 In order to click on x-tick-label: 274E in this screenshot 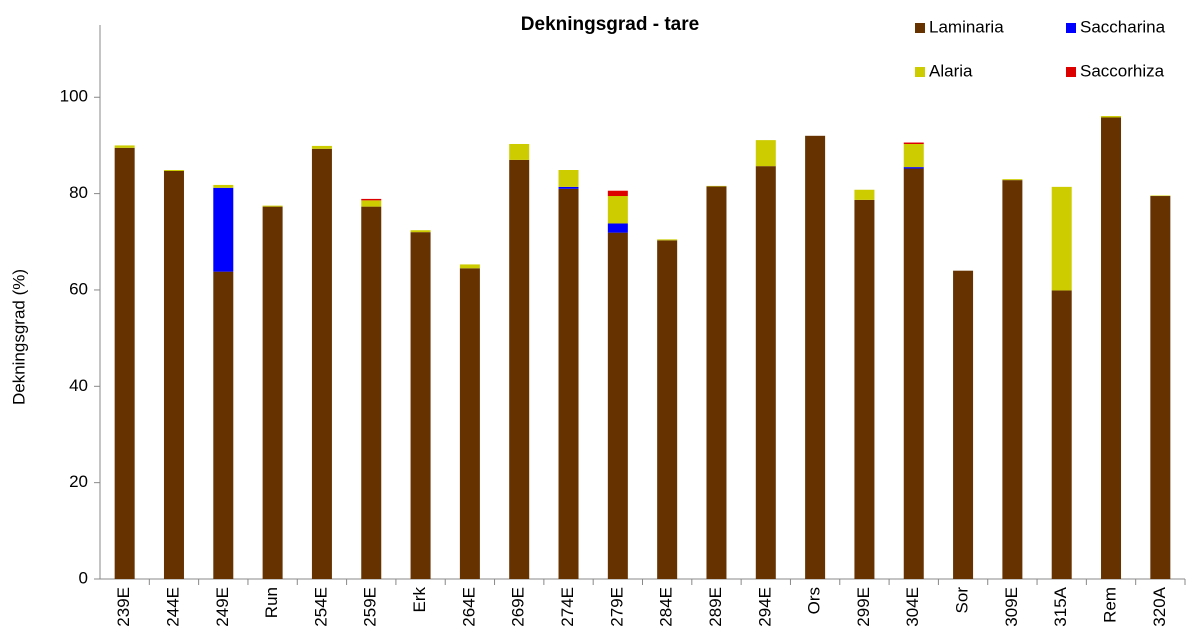, I will do `click(567, 607)`.